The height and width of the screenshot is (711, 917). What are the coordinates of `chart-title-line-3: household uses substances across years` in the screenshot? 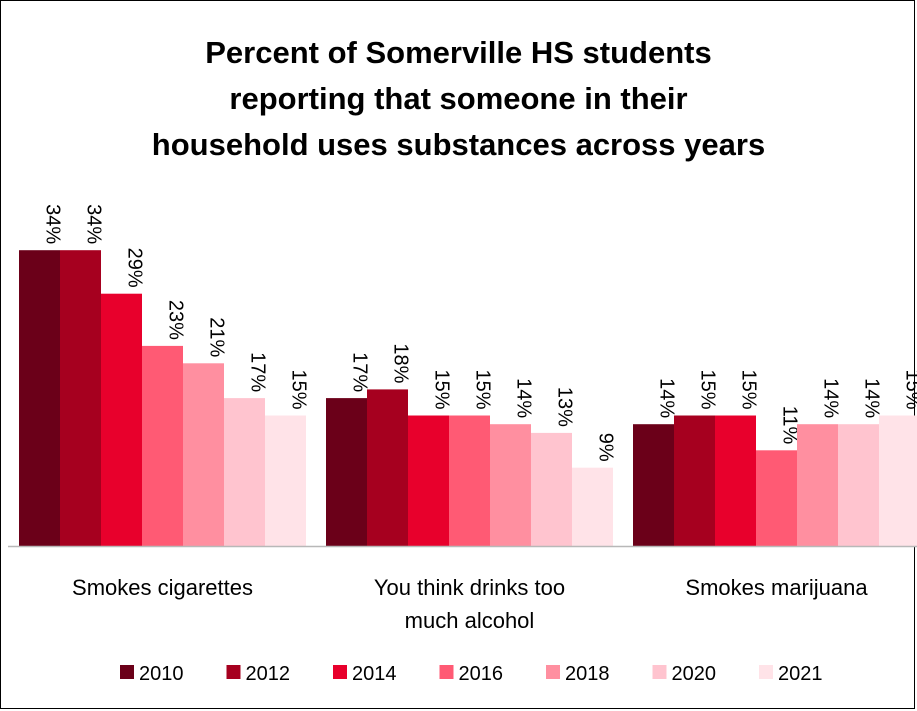 It's located at (458, 144).